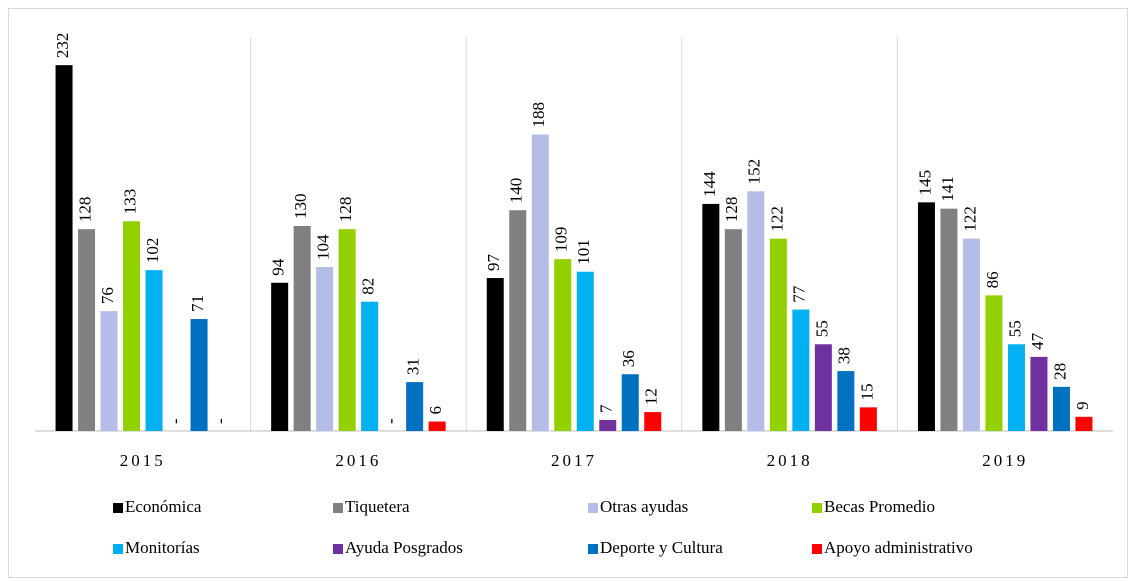 Image resolution: width=1135 pixels, height=581 pixels. I want to click on data-label: 97, so click(493, 263).